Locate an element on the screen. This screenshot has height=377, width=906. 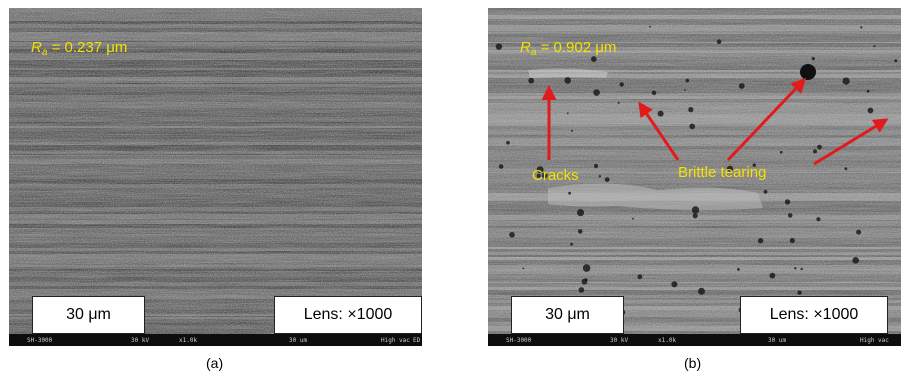
annotation-arrows is located at coordinates (715, 121).